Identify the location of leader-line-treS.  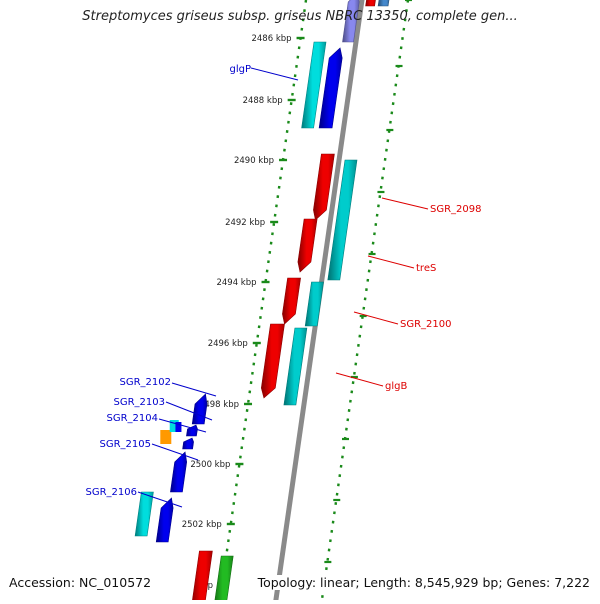
(391, 262).